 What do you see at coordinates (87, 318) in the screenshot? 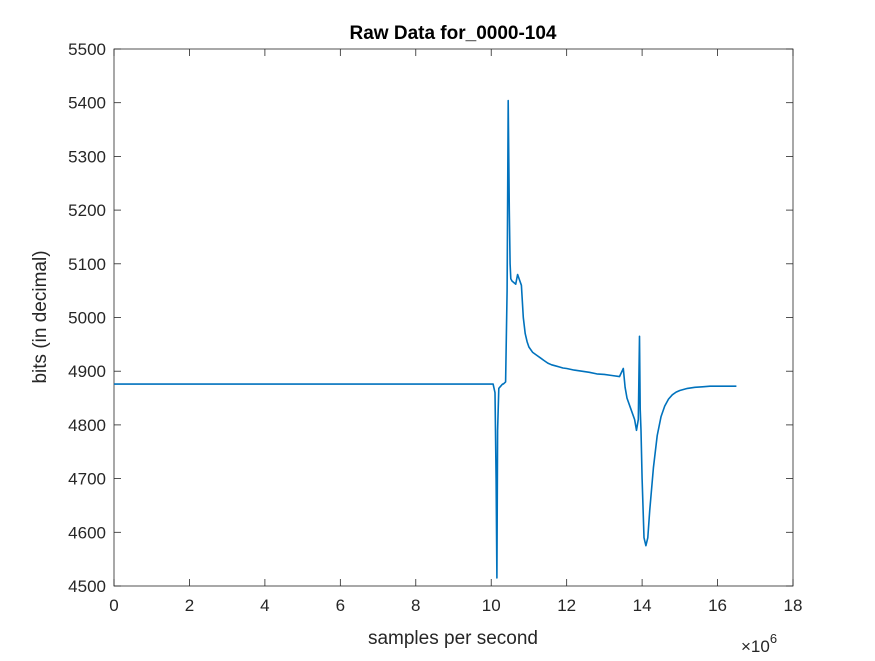
I see `y-tick-label: 5000` at bounding box center [87, 318].